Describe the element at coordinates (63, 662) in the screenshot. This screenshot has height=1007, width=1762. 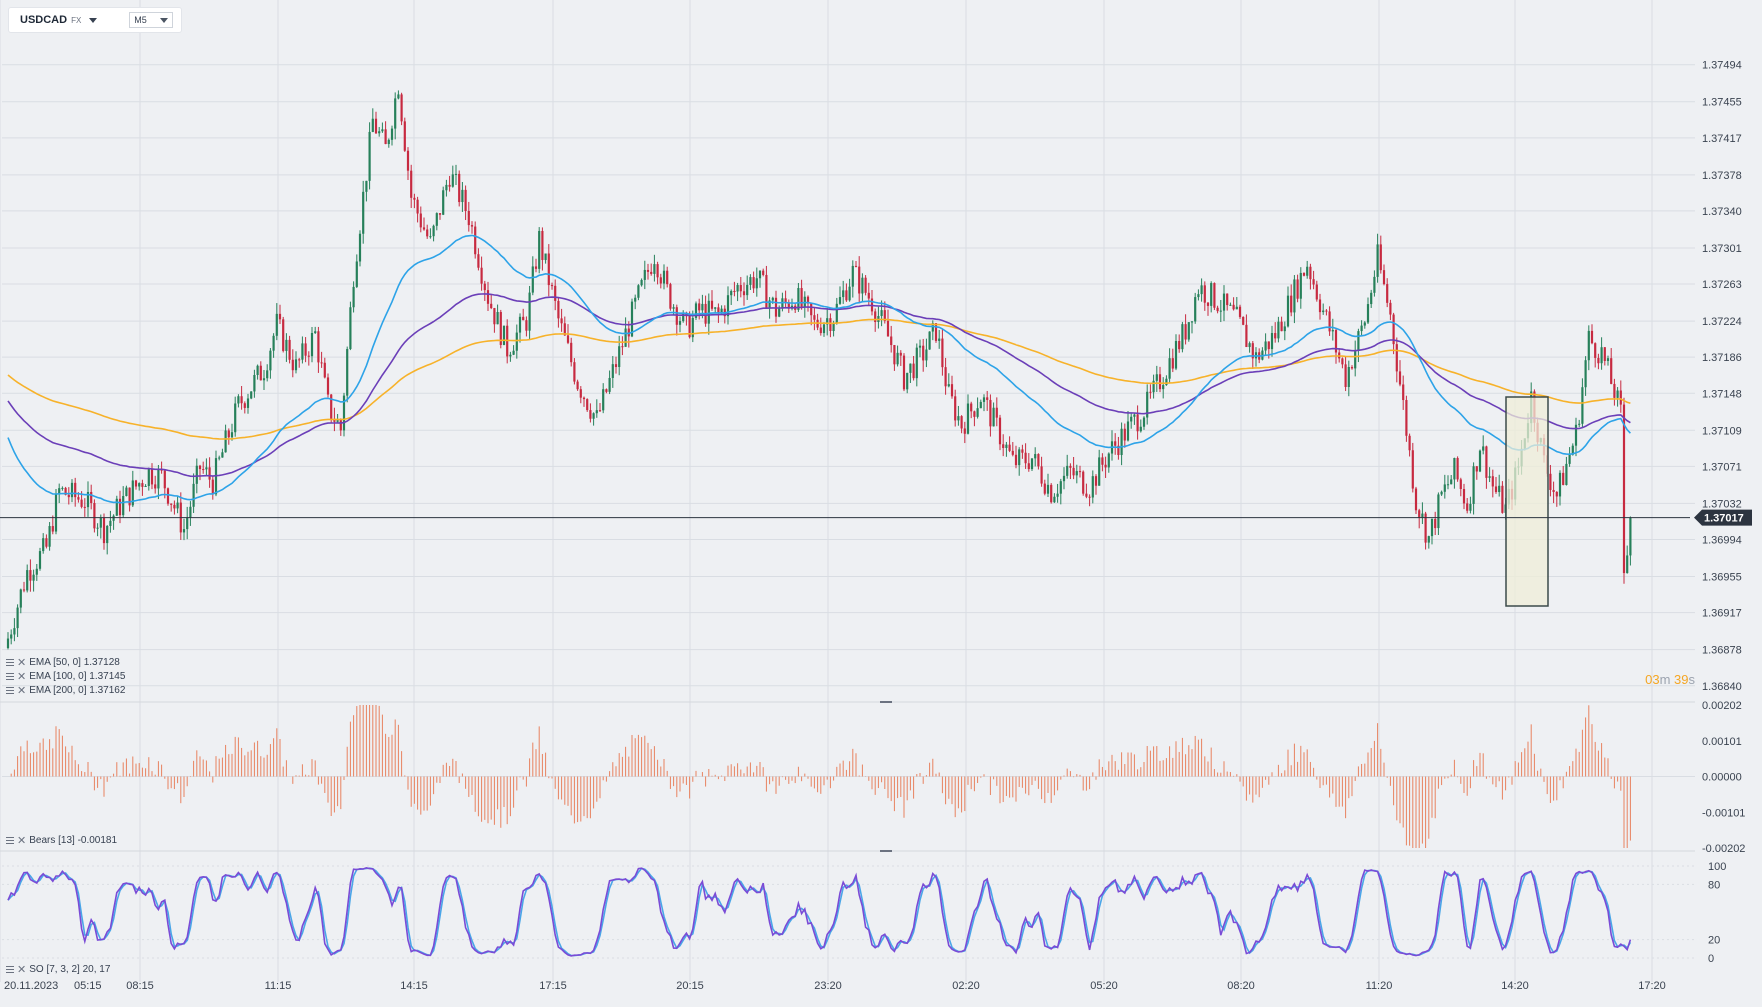
I see `legend-ema50: ✕ EMA [50, 0] 1.37128` at that location.